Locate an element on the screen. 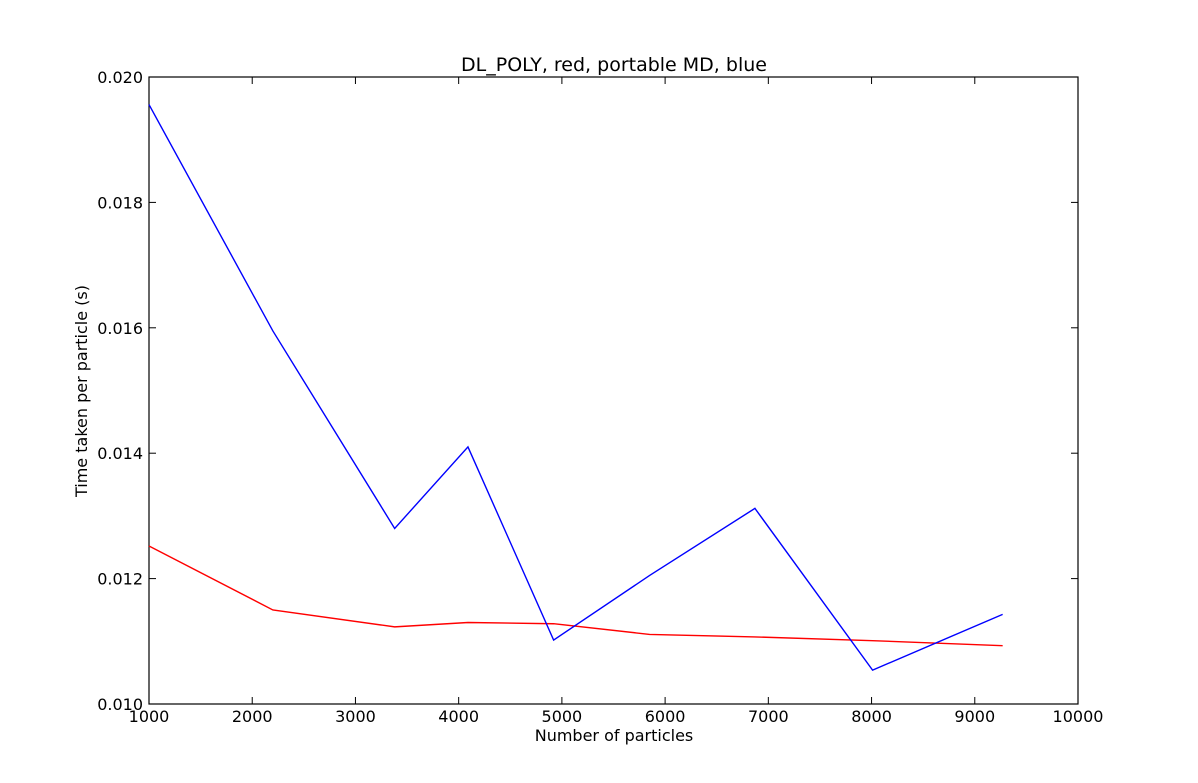 The width and height of the screenshot is (1198, 783). y-tick-label: 0.010 is located at coordinates (120, 704).